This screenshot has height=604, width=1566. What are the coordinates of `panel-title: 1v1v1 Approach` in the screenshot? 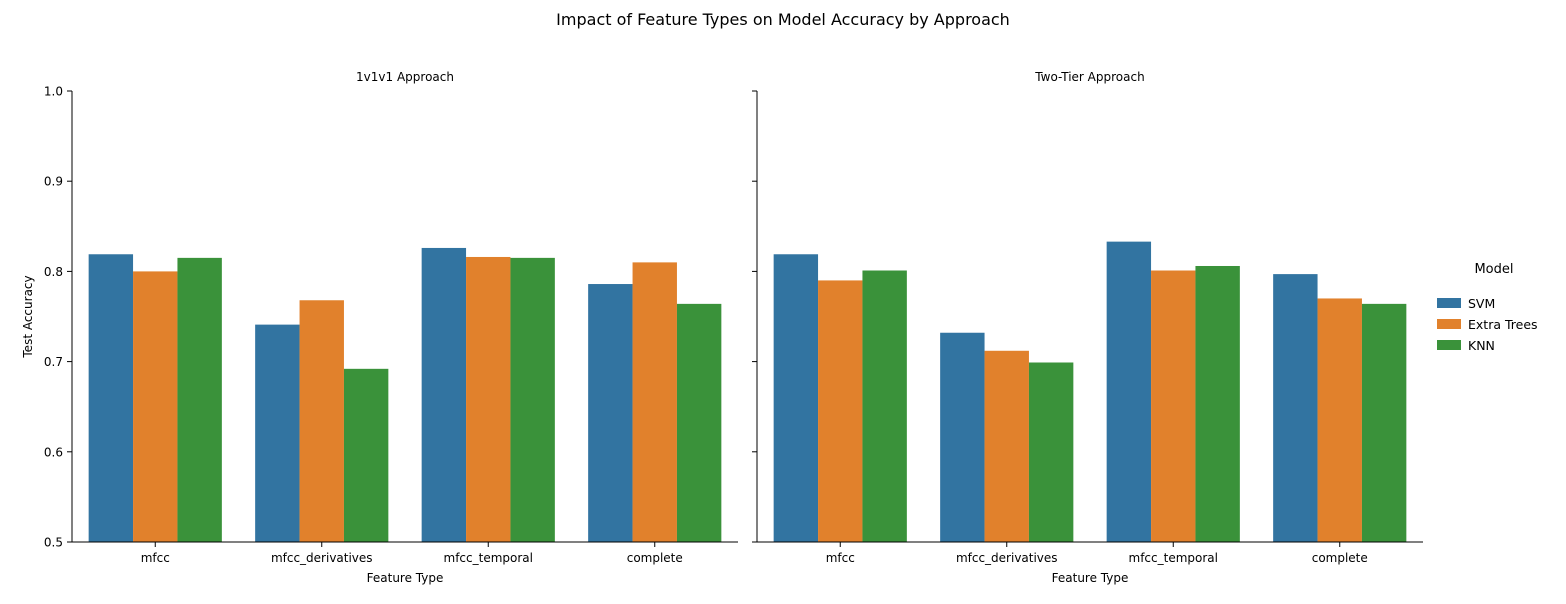 It's located at (405, 77).